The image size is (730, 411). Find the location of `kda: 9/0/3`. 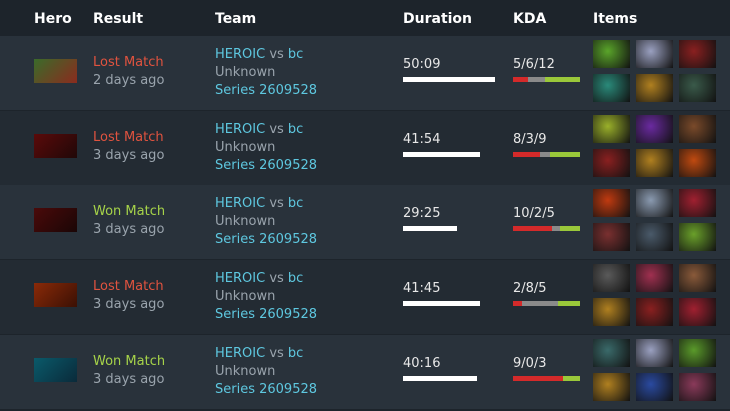

kda: 9/0/3 is located at coordinates (530, 363).